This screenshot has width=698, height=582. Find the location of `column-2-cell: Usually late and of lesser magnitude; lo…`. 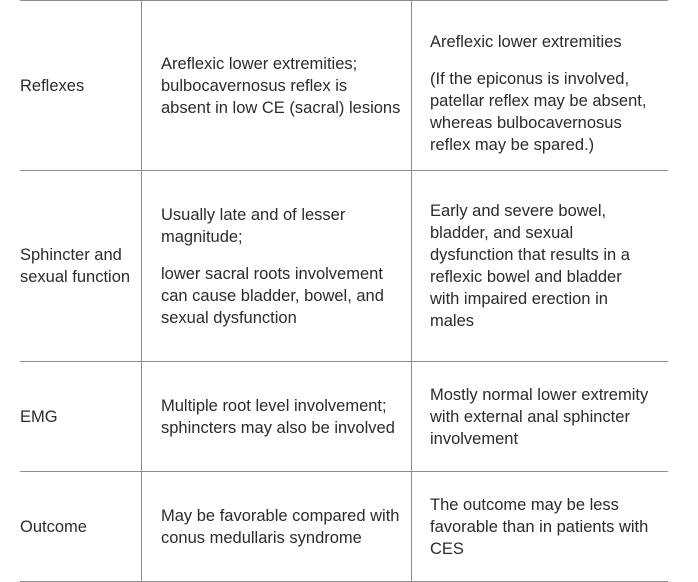

column-2-cell: Usually late and of lesser magnitude; lo… is located at coordinates (276, 266).